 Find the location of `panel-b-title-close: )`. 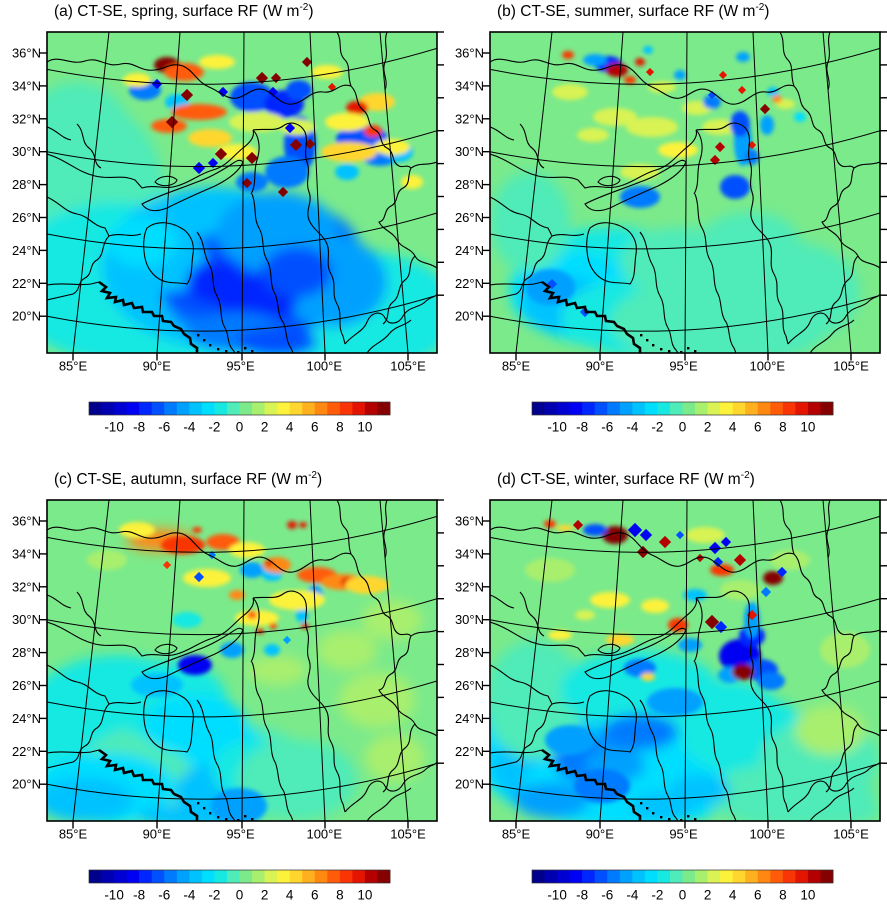

panel-b-title-close: ) is located at coordinates (766, 11).